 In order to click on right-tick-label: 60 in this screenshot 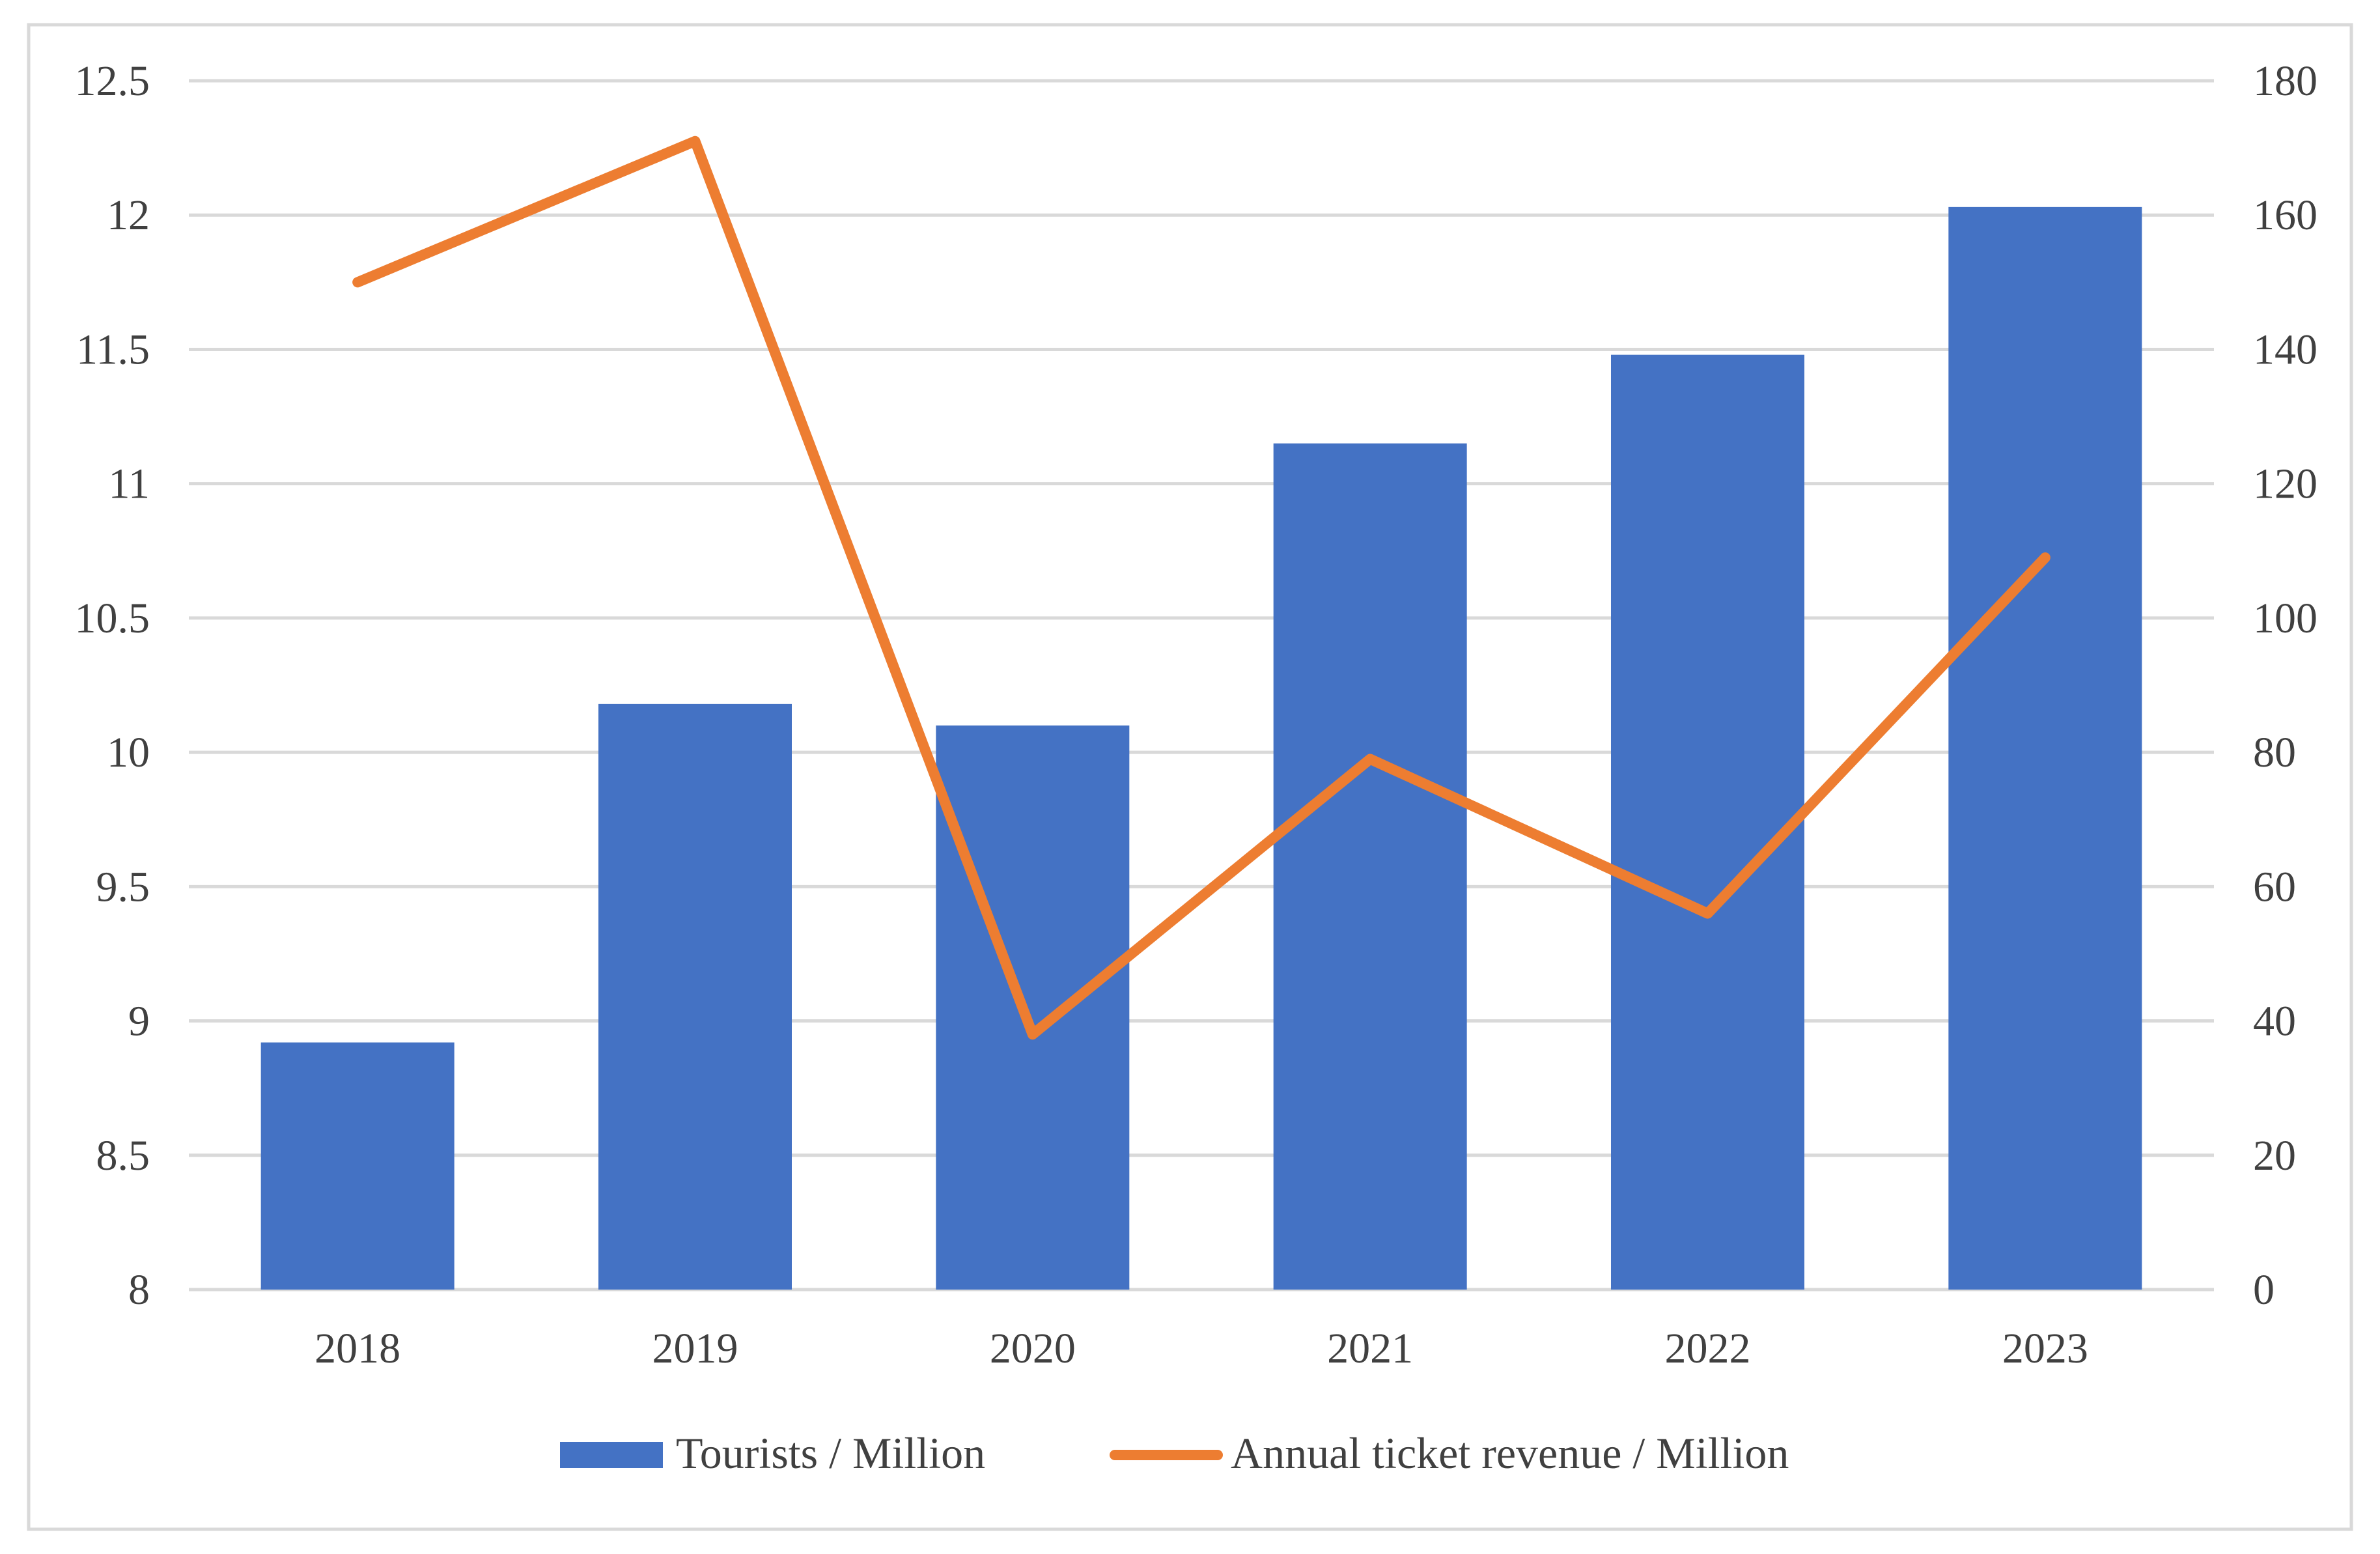, I will do `click(2275, 887)`.